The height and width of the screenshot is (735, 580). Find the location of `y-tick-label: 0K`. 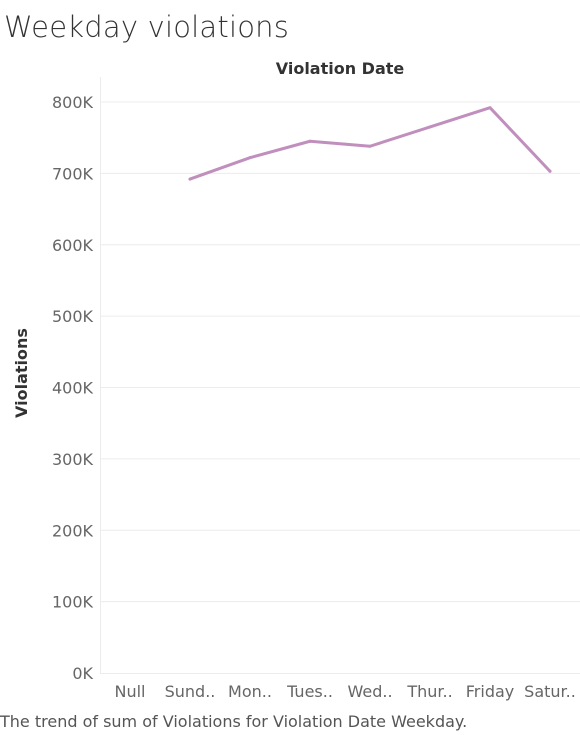

y-tick-label: 0K is located at coordinates (82, 673).